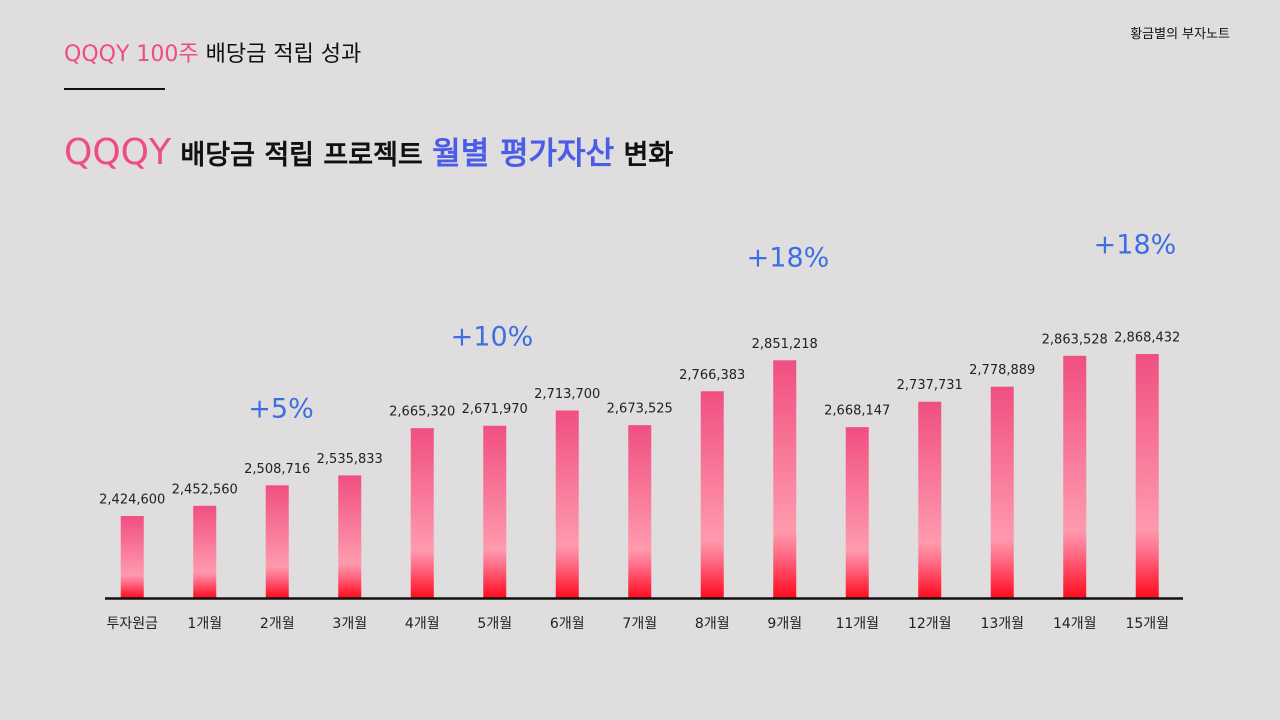 This screenshot has width=1280, height=720. What do you see at coordinates (1147, 338) in the screenshot?
I see `value-label: 2,868,432` at bounding box center [1147, 338].